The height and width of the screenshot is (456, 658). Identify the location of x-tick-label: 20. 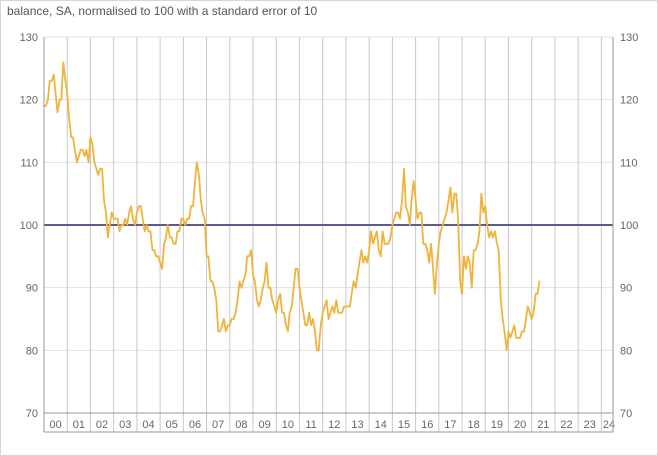
(520, 425).